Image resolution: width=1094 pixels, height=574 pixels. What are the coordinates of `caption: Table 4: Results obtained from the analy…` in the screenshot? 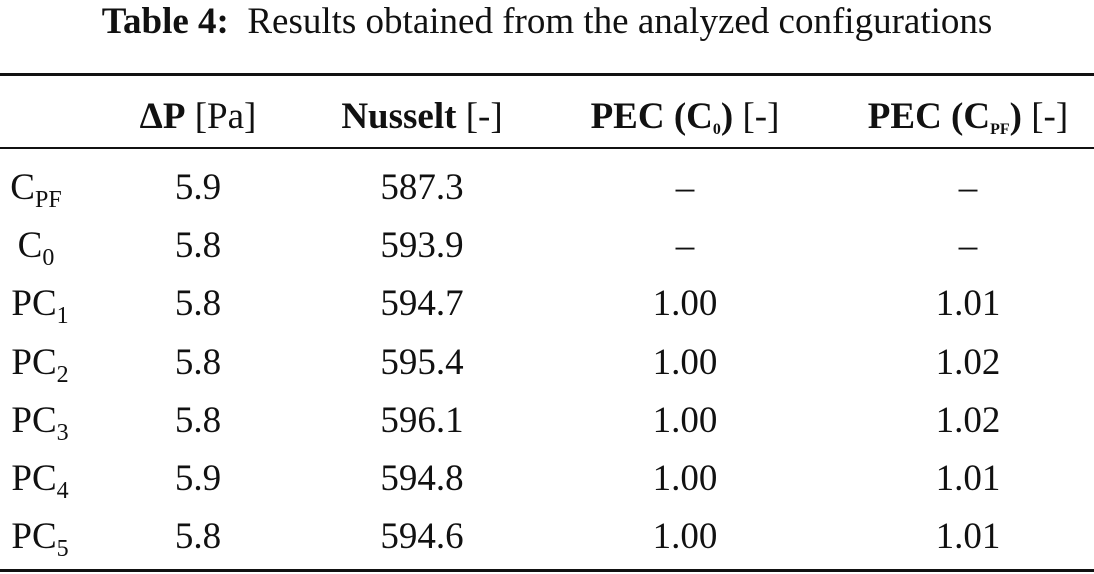 It's located at (547, 22).